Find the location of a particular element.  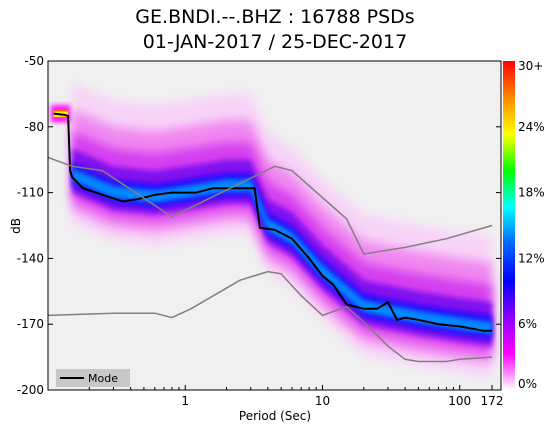

y-tick-label: -80 is located at coordinates (34, 127).